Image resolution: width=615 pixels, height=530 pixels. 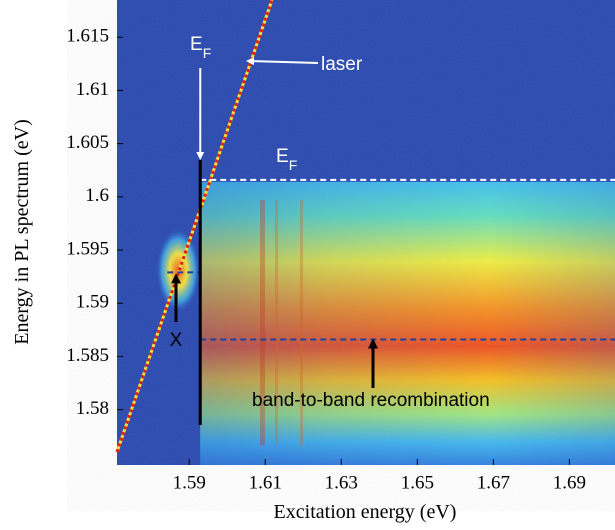 What do you see at coordinates (87, 248) in the screenshot?
I see `y-tick-label: 1.595` at bounding box center [87, 248].